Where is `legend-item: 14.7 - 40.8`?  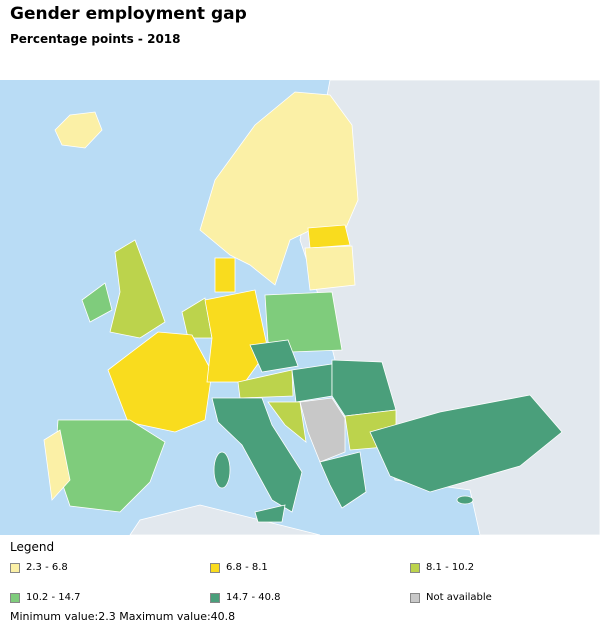
legend-item: 14.7 - 40.8 is located at coordinates (245, 597).